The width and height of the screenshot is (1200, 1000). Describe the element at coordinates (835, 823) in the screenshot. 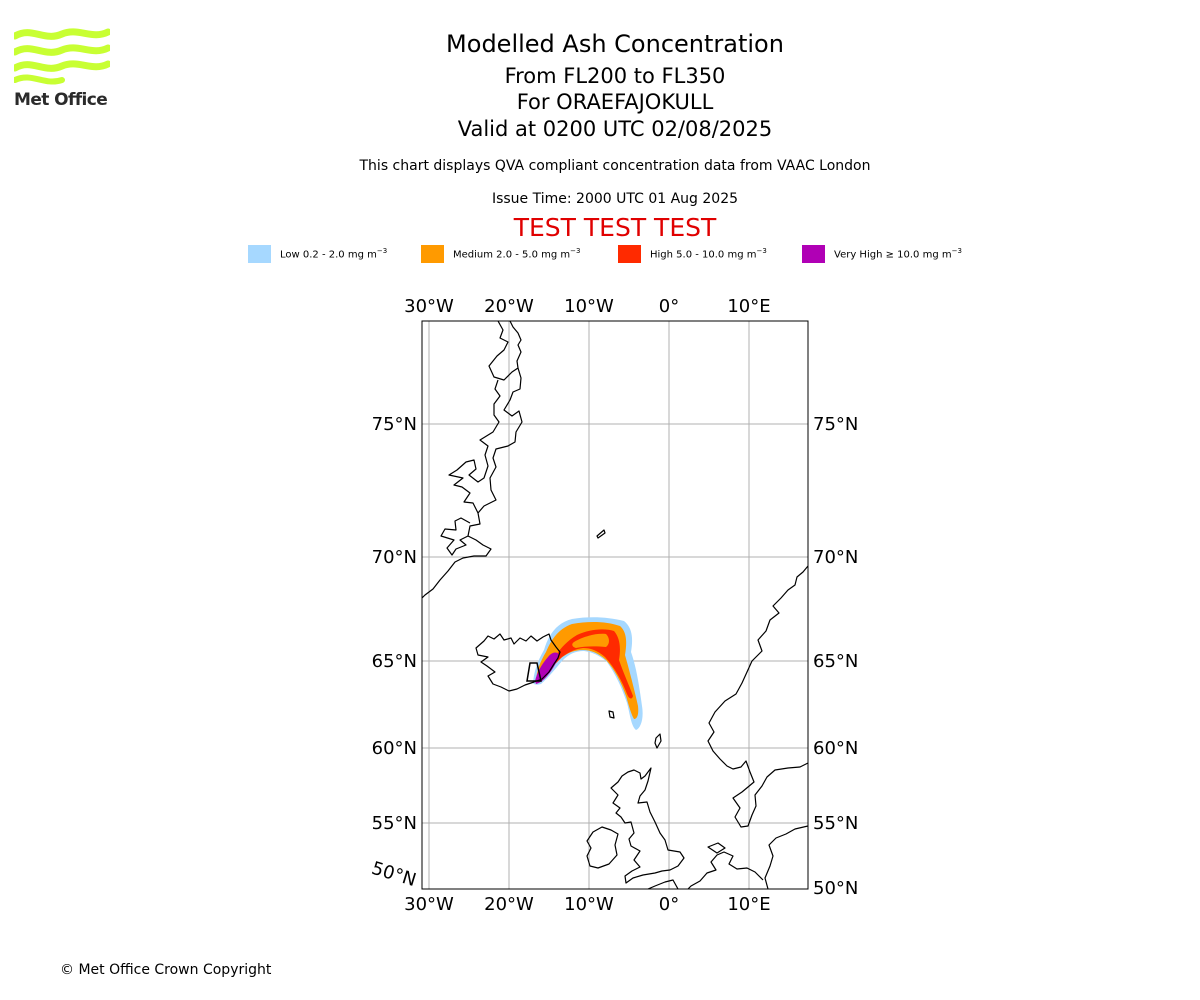

I see `lat-label-right-55n: 55°N` at that location.